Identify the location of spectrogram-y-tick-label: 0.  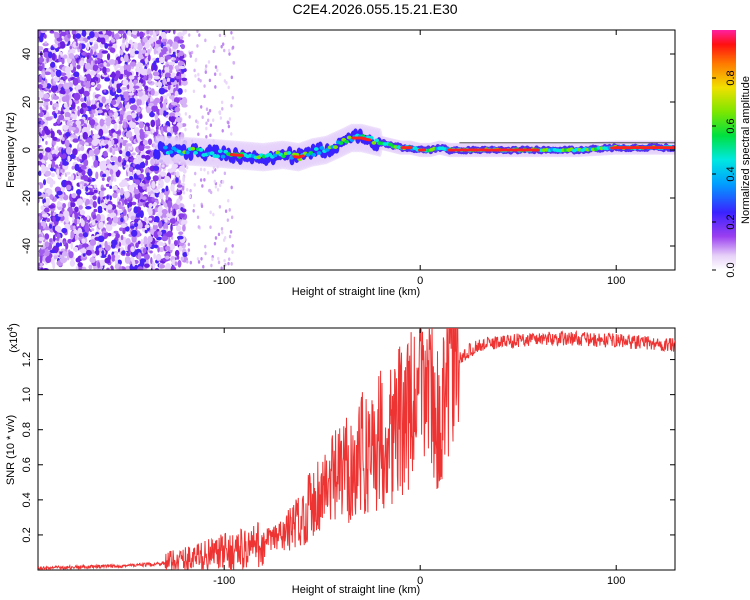
(27, 150).